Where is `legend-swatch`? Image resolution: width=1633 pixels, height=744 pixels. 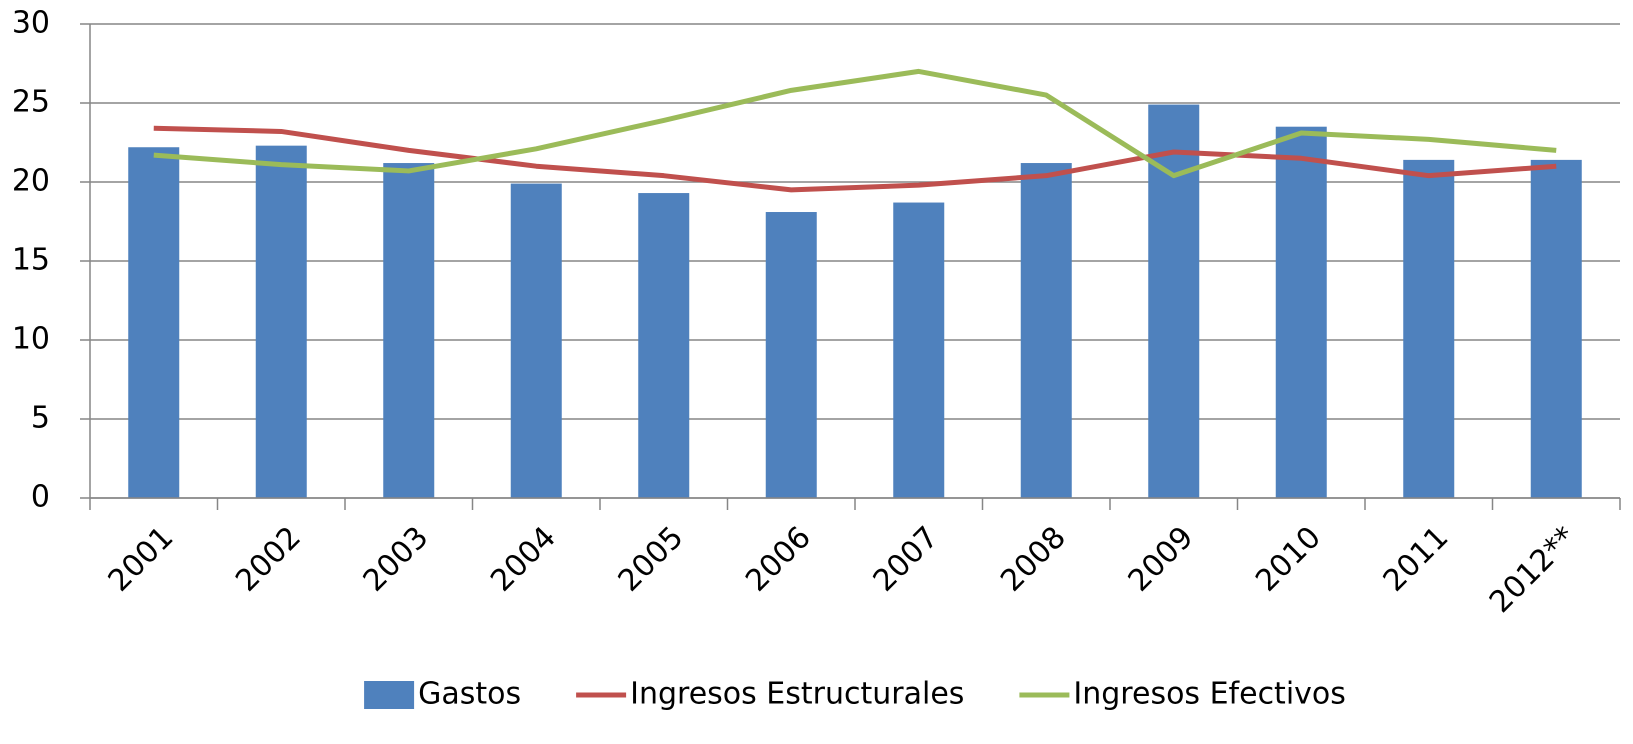
legend-swatch is located at coordinates (389, 695).